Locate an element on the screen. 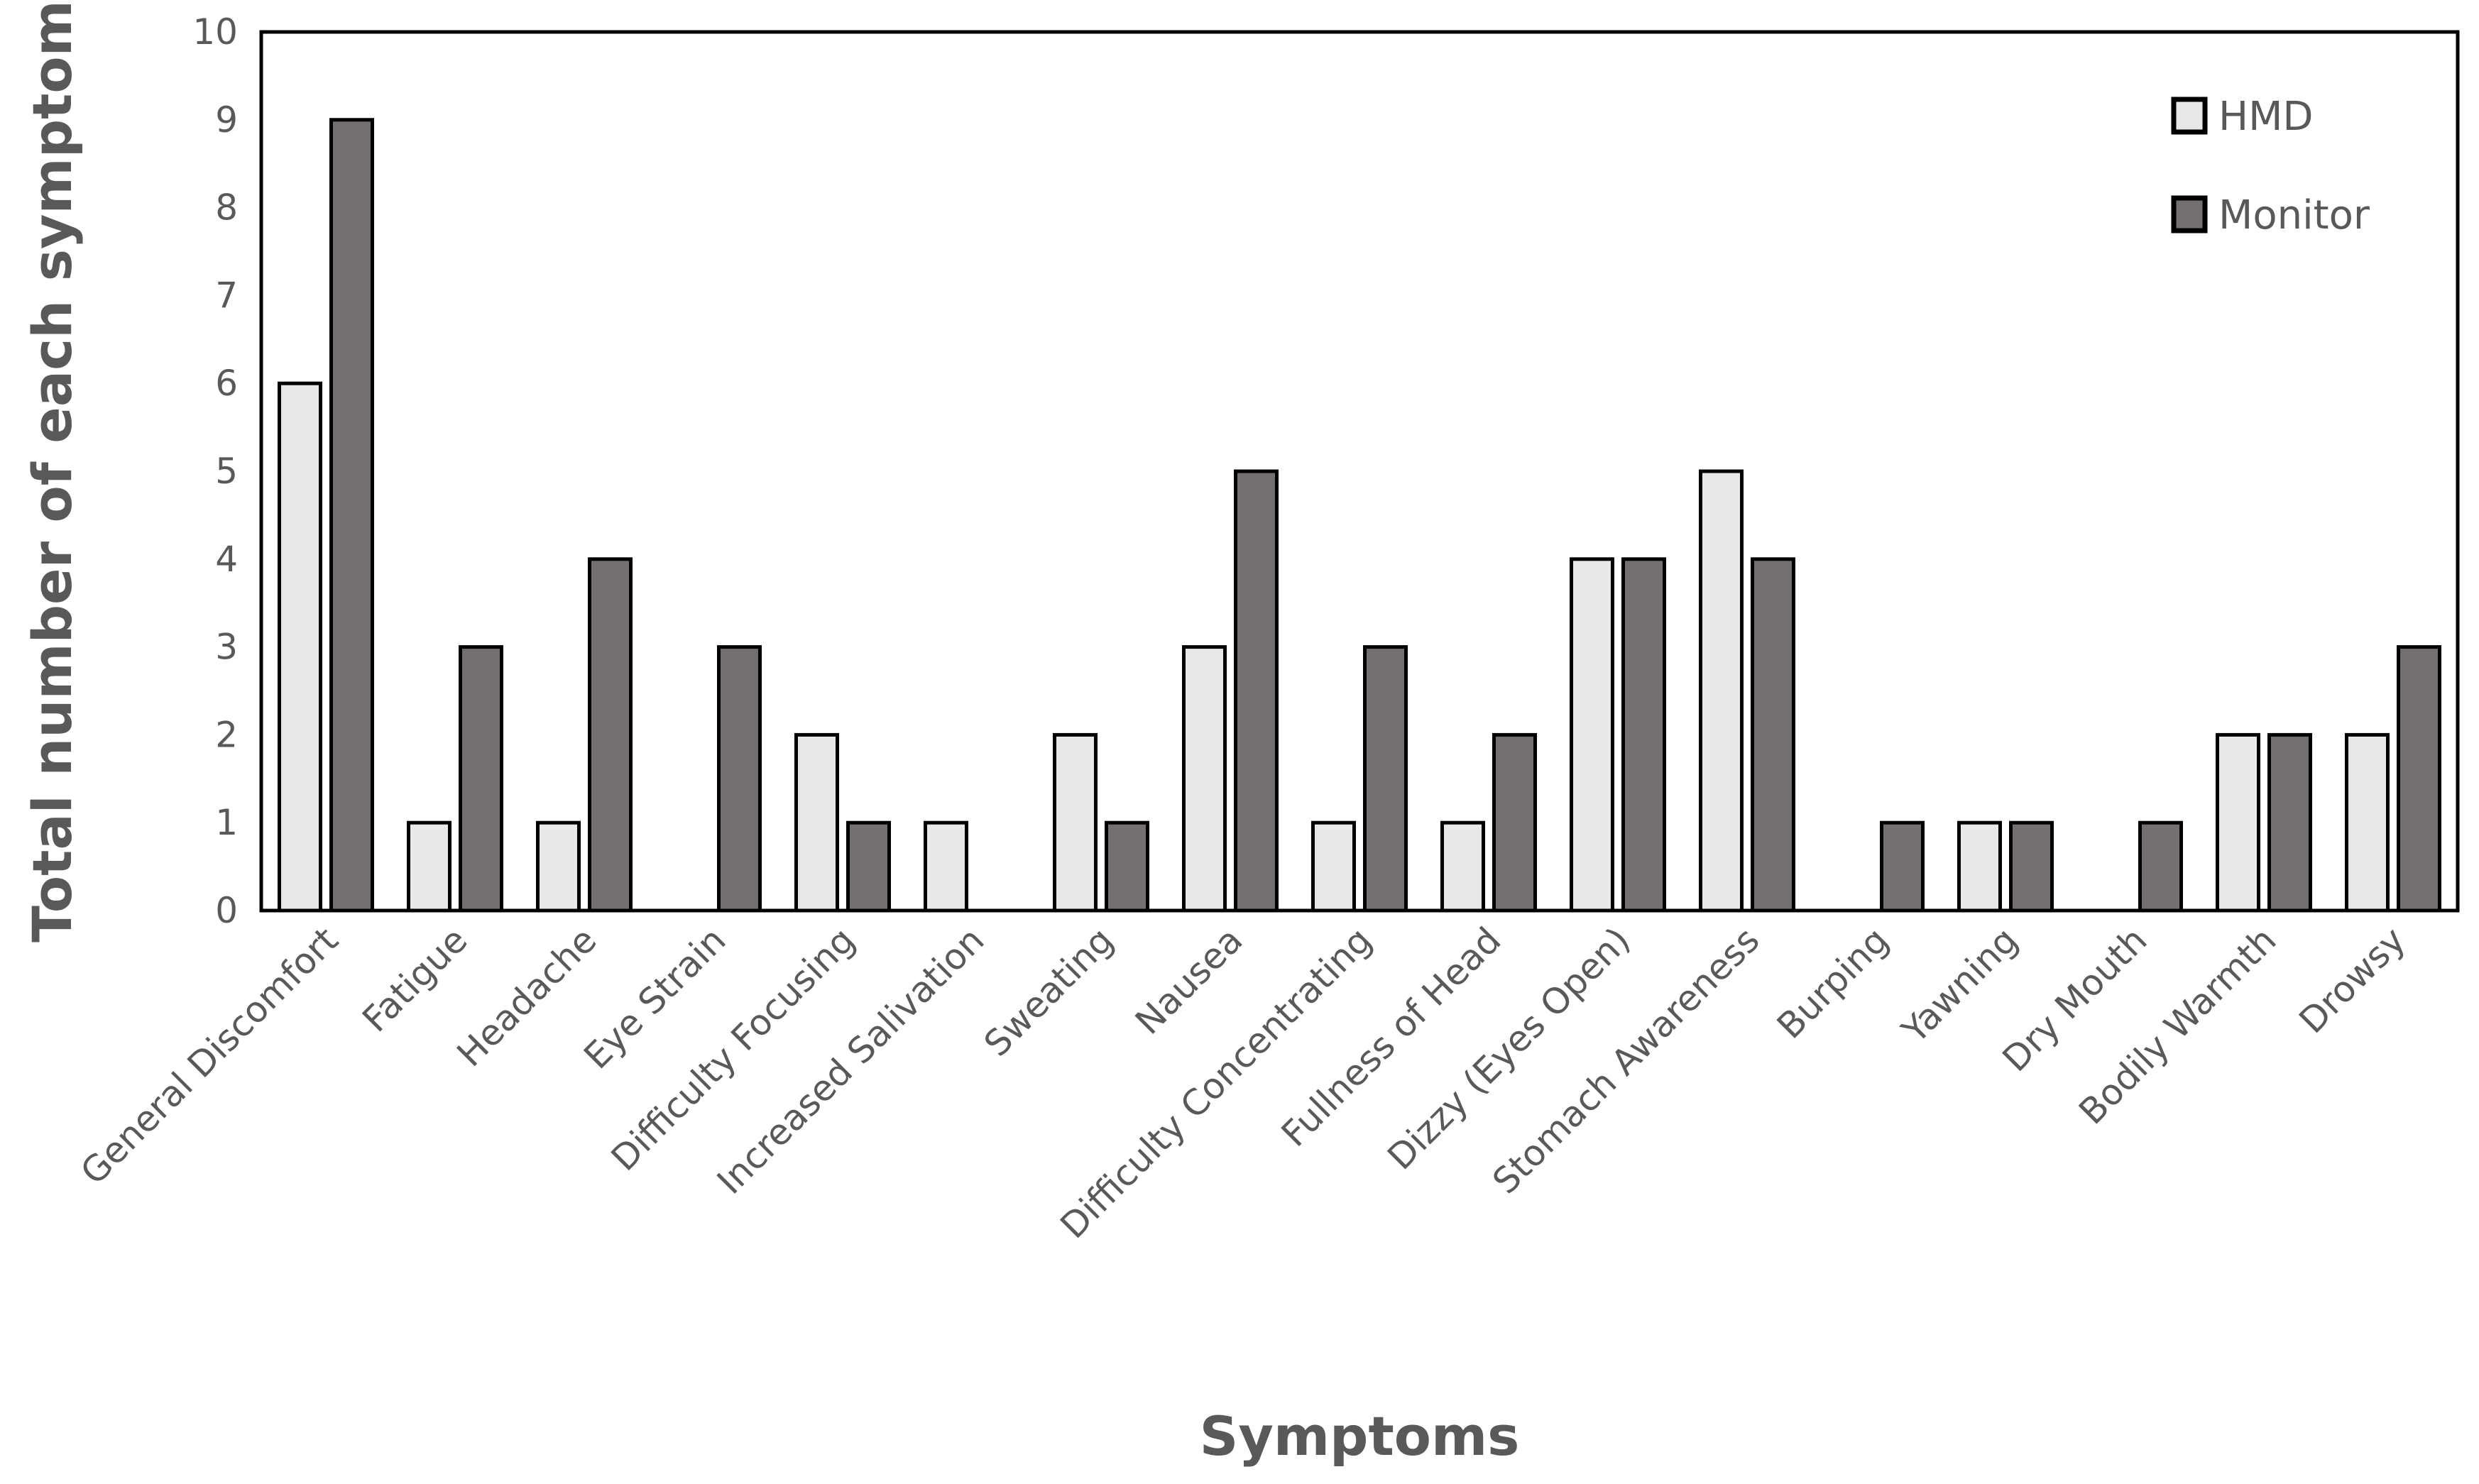 This screenshot has width=2479, height=1484. y-tick-label: 8 is located at coordinates (226, 208).